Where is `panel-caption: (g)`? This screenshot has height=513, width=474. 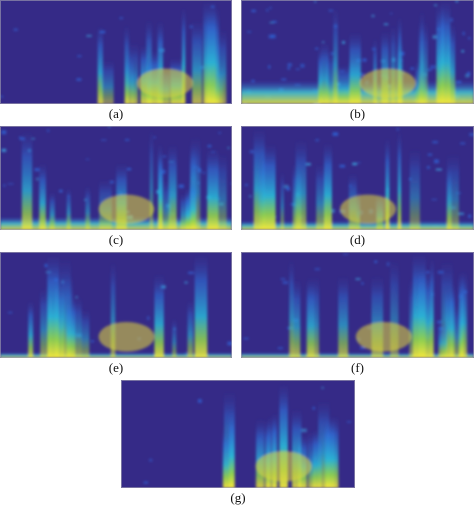
panel-caption: (g) is located at coordinates (237, 497).